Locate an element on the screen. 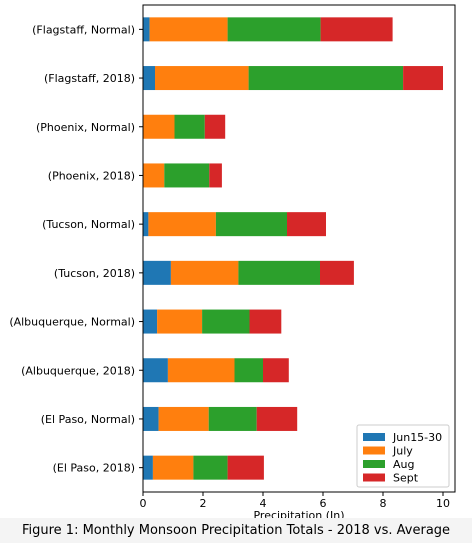  x-axis-label: Precipitation (In) is located at coordinates (298, 513).